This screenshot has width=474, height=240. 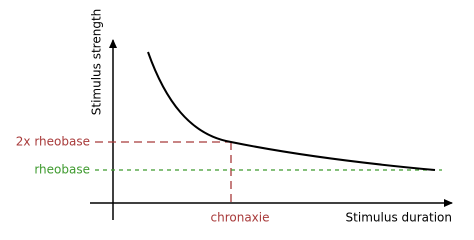 What do you see at coordinates (62, 170) in the screenshot?
I see `rheobase-label: rheobase` at bounding box center [62, 170].